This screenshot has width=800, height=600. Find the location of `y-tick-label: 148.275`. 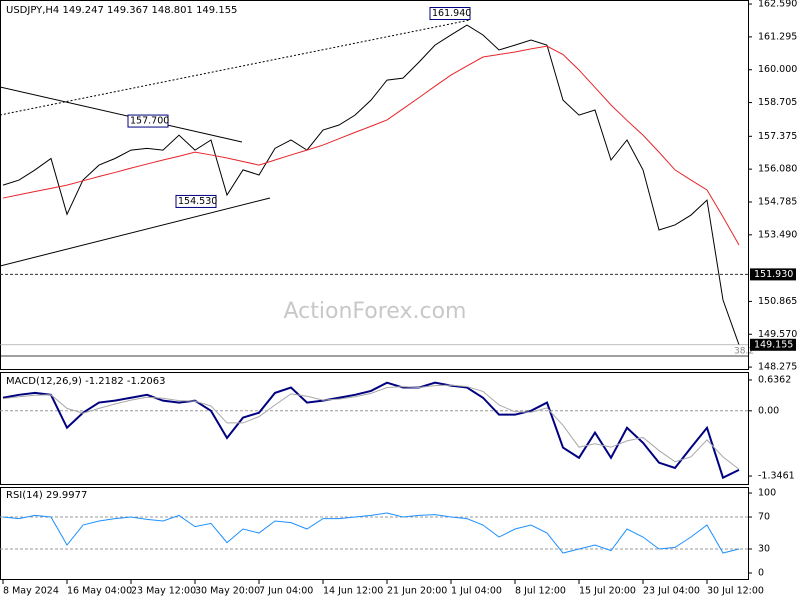

y-tick-label: 148.275 is located at coordinates (777, 367).